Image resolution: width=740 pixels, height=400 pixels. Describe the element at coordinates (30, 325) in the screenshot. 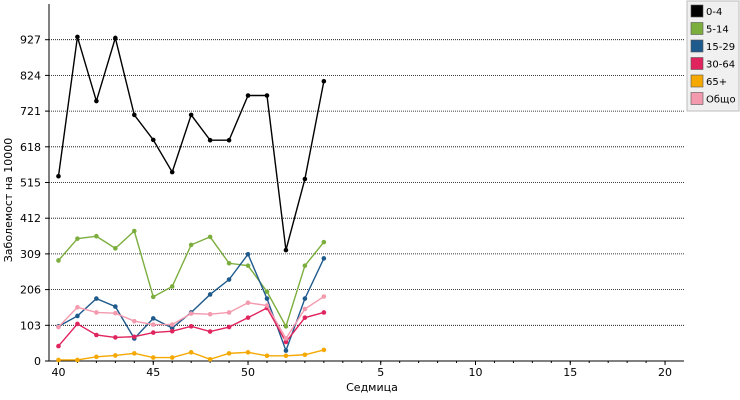

I see `y-tick-label: 103` at that location.